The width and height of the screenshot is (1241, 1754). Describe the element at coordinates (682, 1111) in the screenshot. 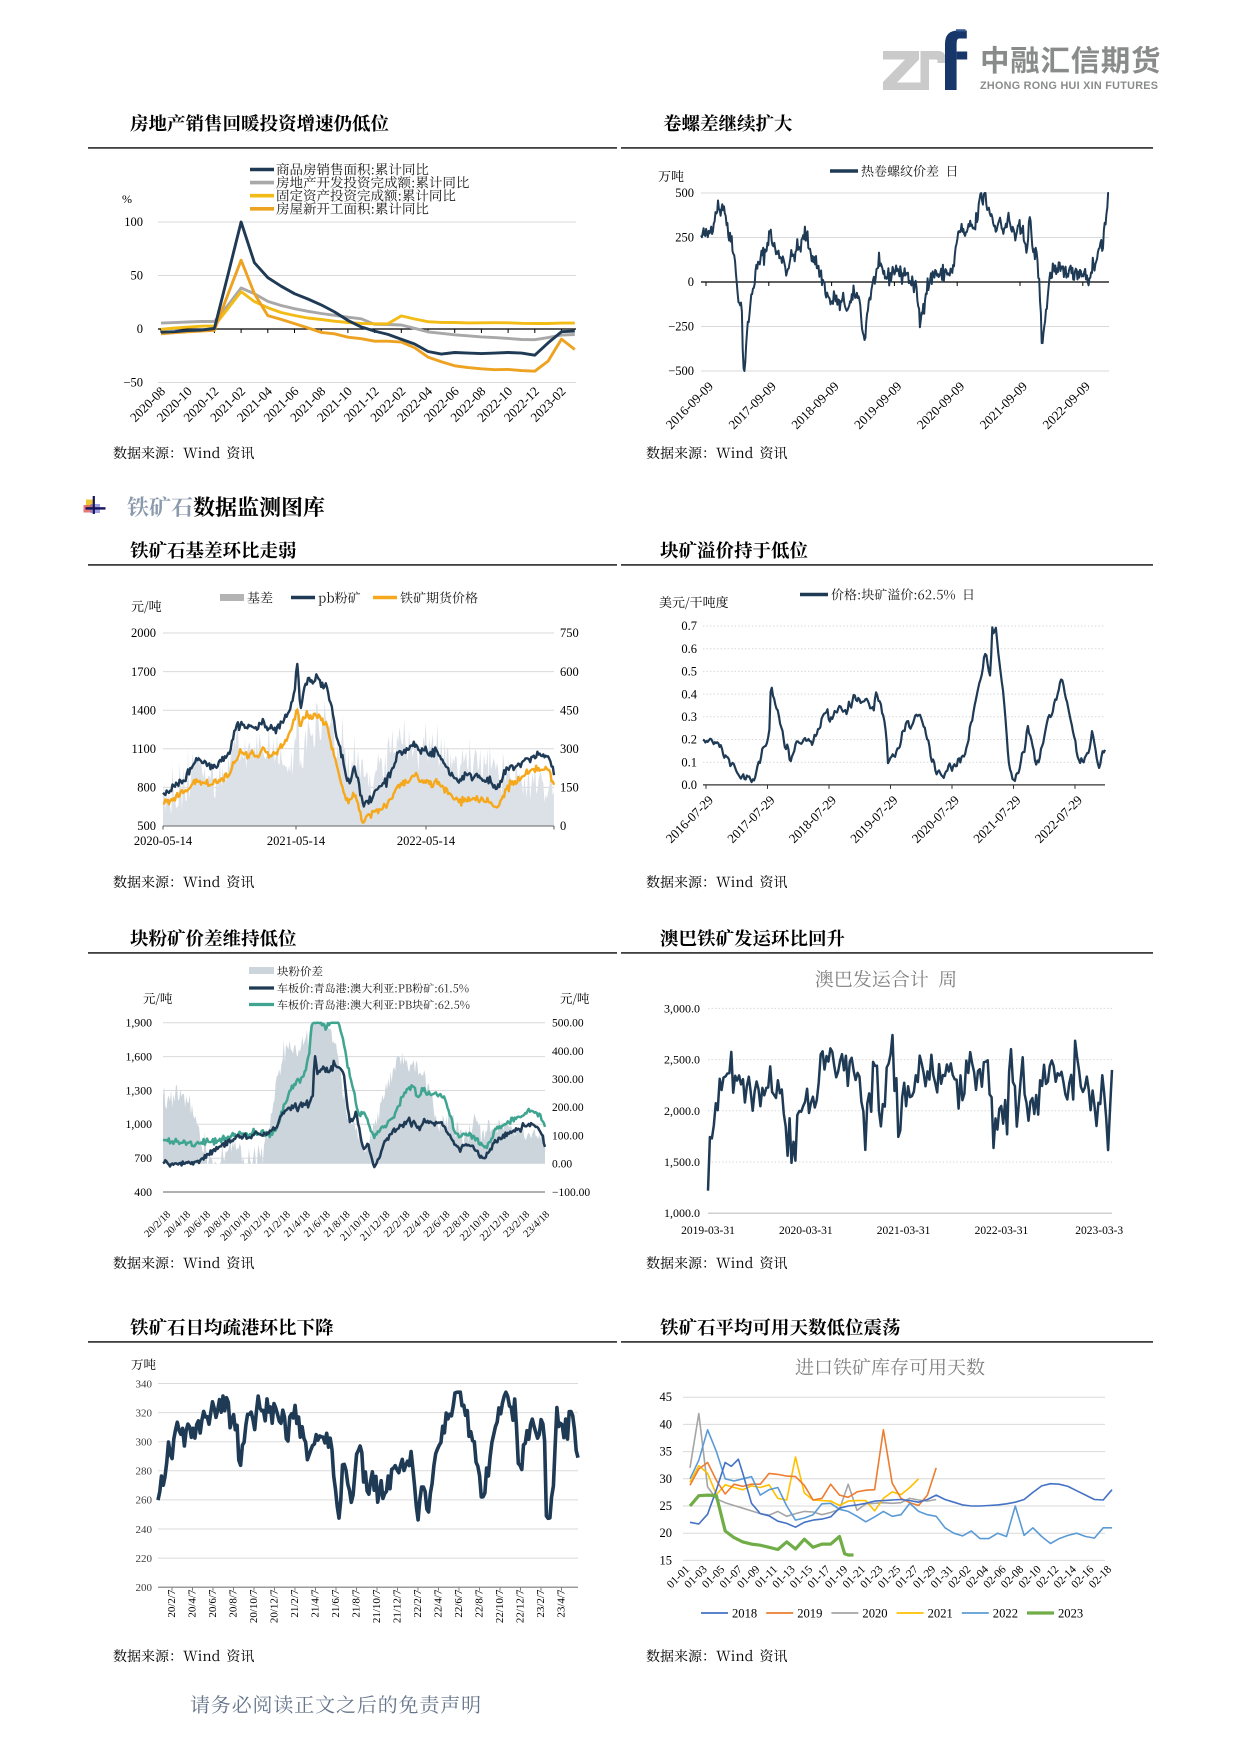

I see `svg-text: 2,000.0` at that location.